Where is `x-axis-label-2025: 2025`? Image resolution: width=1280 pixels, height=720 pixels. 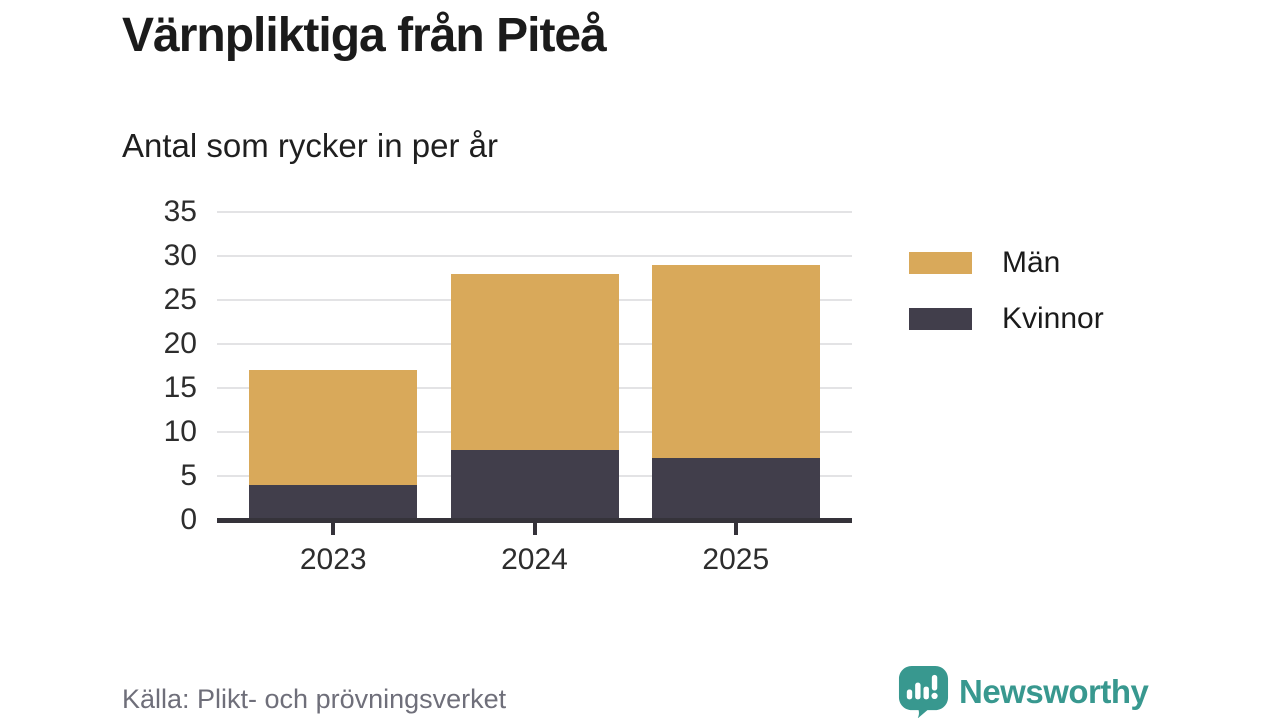
x-axis-label-2025: 2025 is located at coordinates (736, 559).